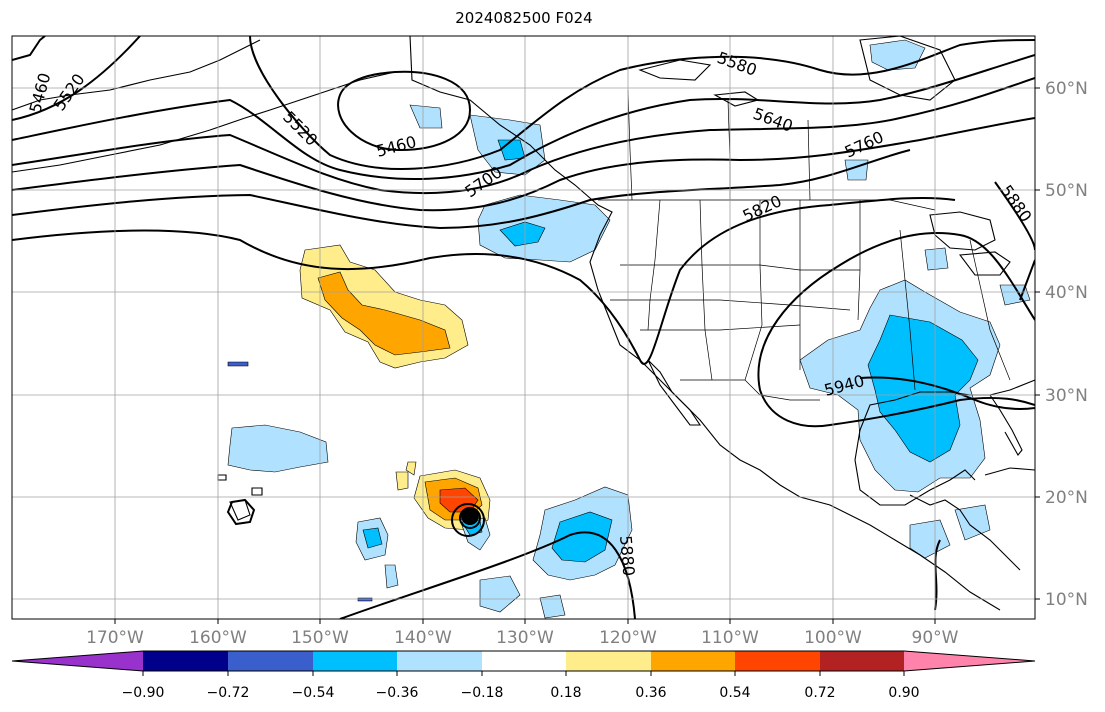 Image resolution: width=1105 pixels, height=712 pixels. Describe the element at coordinates (423, 638) in the screenshot. I see `lon-label: 140°W` at that location.